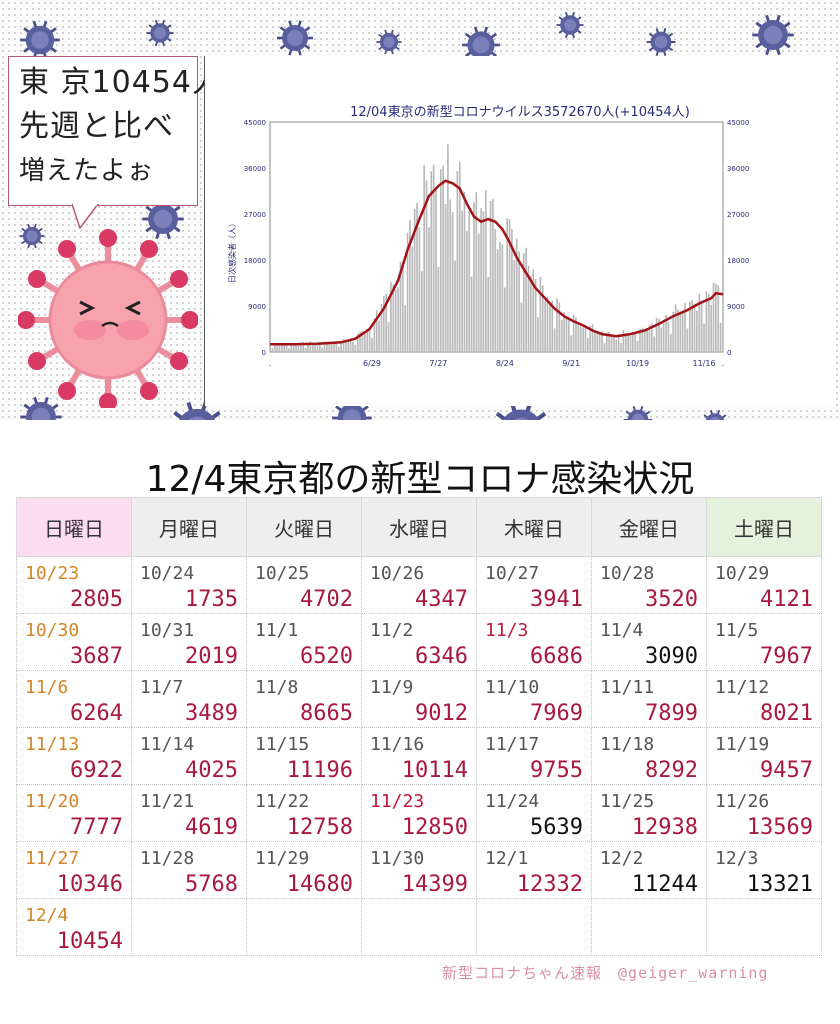 This screenshot has height=1024, width=840. Describe the element at coordinates (232, 251) in the screenshot. I see `chart-ylabel: 日次感染者（人）` at that location.